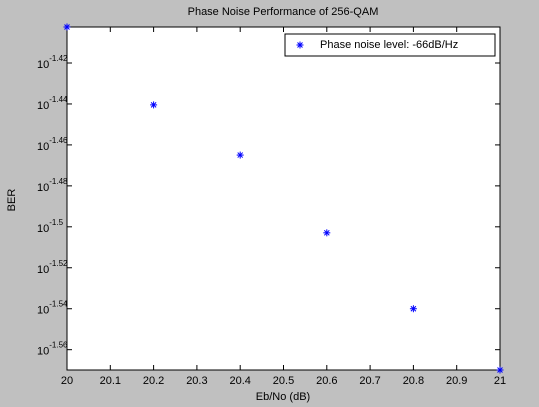 The width and height of the screenshot is (539, 407). I want to click on y-tick-exponent: -1.5, so click(56, 222).